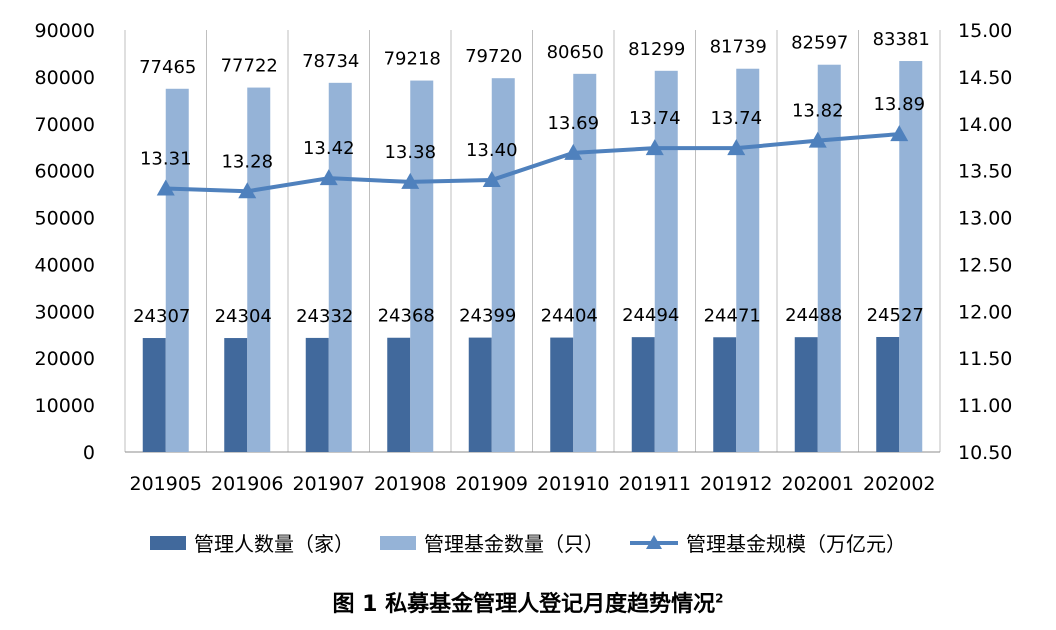 The width and height of the screenshot is (1056, 630). Describe the element at coordinates (813, 315) in the screenshot. I see `data-label-managers: 24488` at that location.